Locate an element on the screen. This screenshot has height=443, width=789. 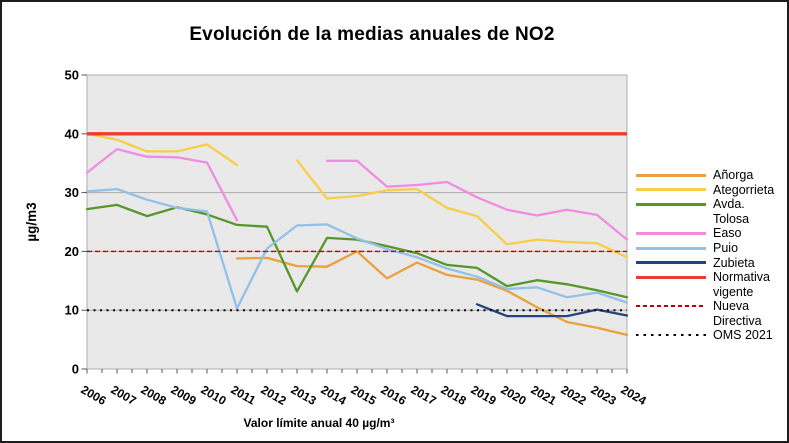
x-tick-label: 2013 is located at coordinates (304, 395).